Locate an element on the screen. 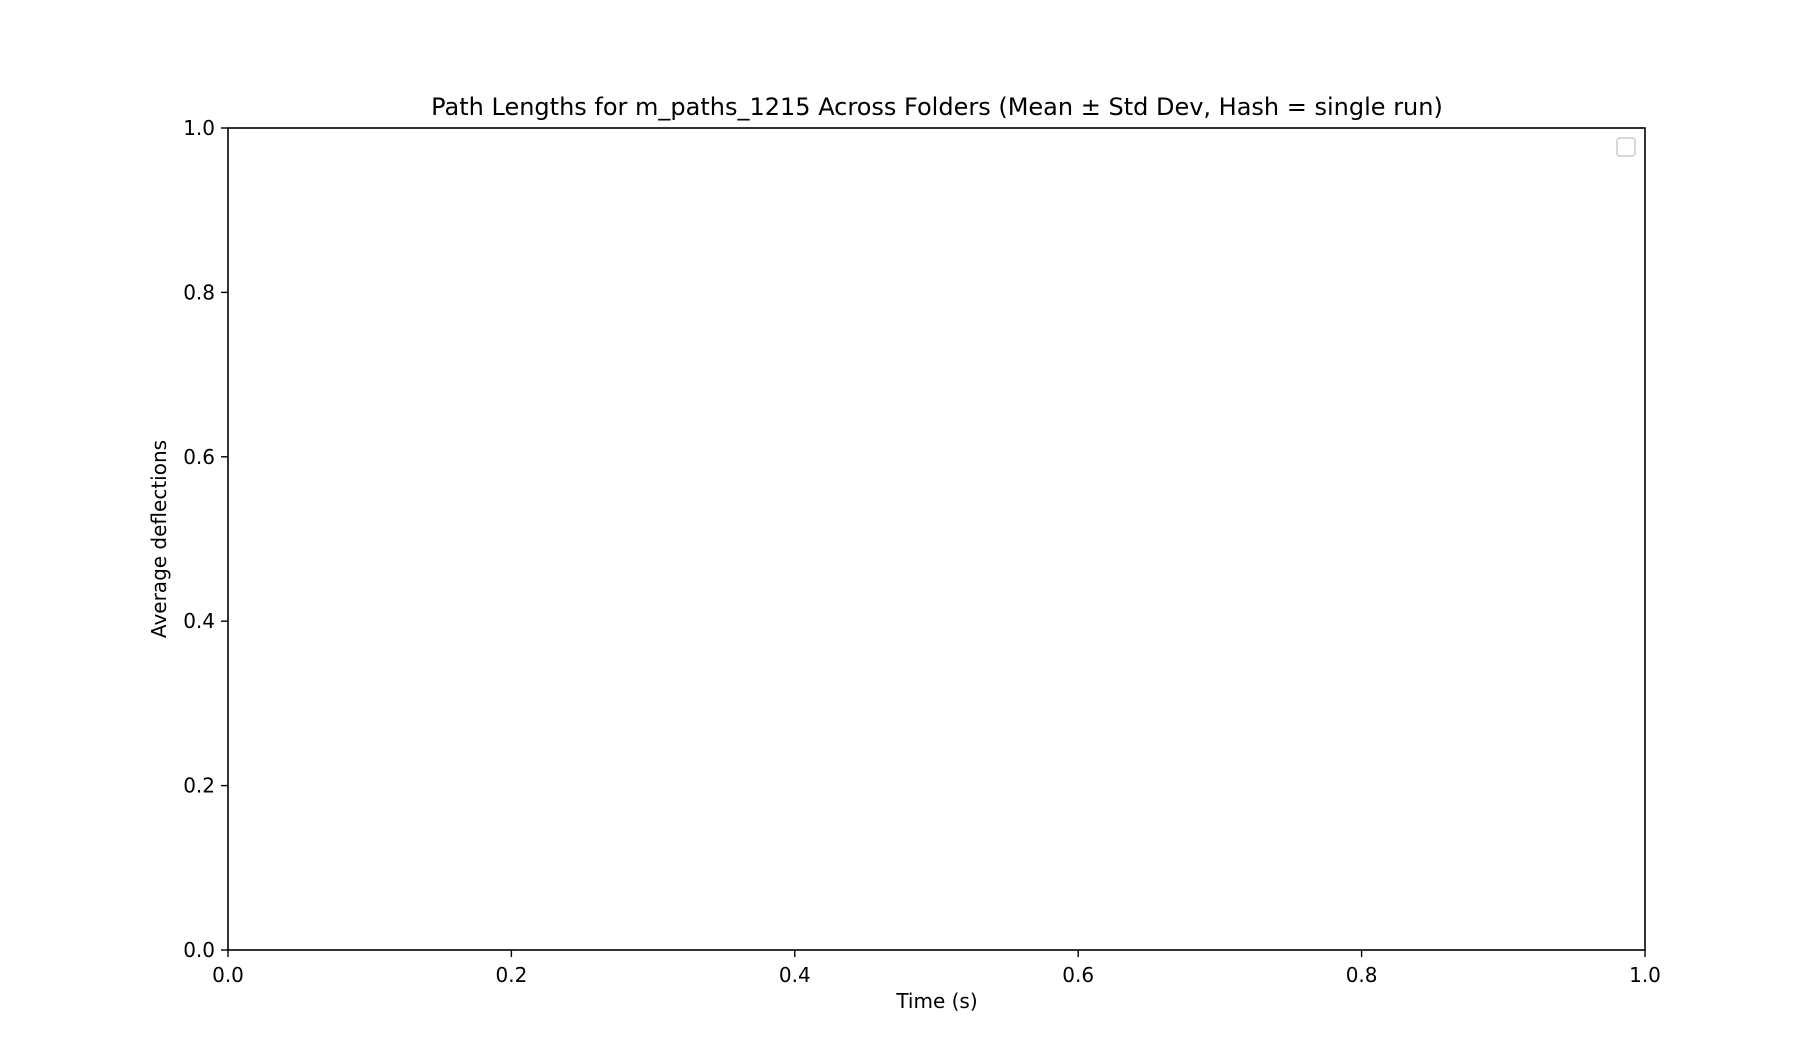 The width and height of the screenshot is (1800, 1050). y-axis-label: Average deflections is located at coordinates (159, 539).